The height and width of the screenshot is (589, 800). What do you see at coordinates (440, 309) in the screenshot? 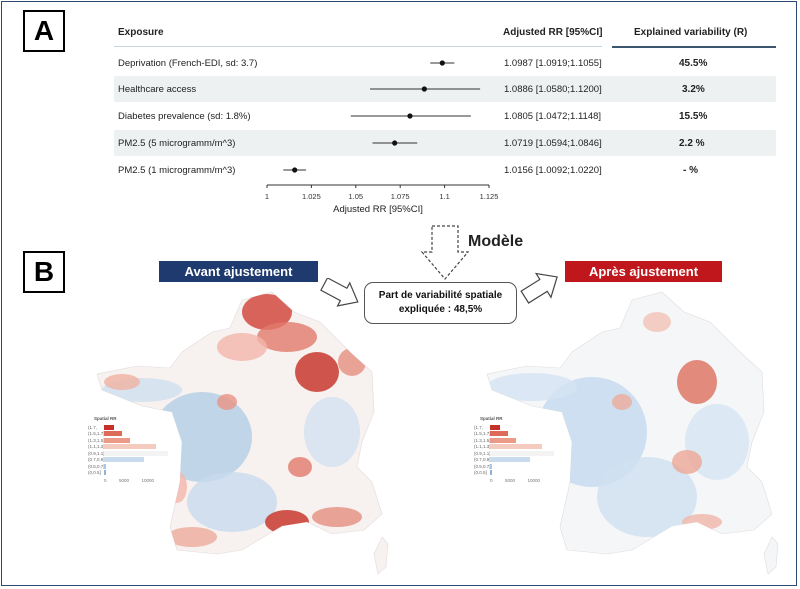
I see `explained-variability-line2: expliquée : 48,5%` at bounding box center [440, 309].